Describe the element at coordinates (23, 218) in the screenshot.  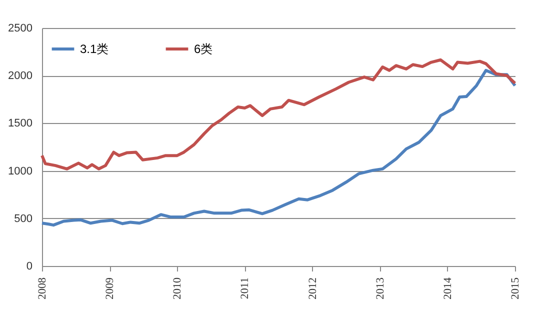
I see `y-tick-label: 500` at that location.